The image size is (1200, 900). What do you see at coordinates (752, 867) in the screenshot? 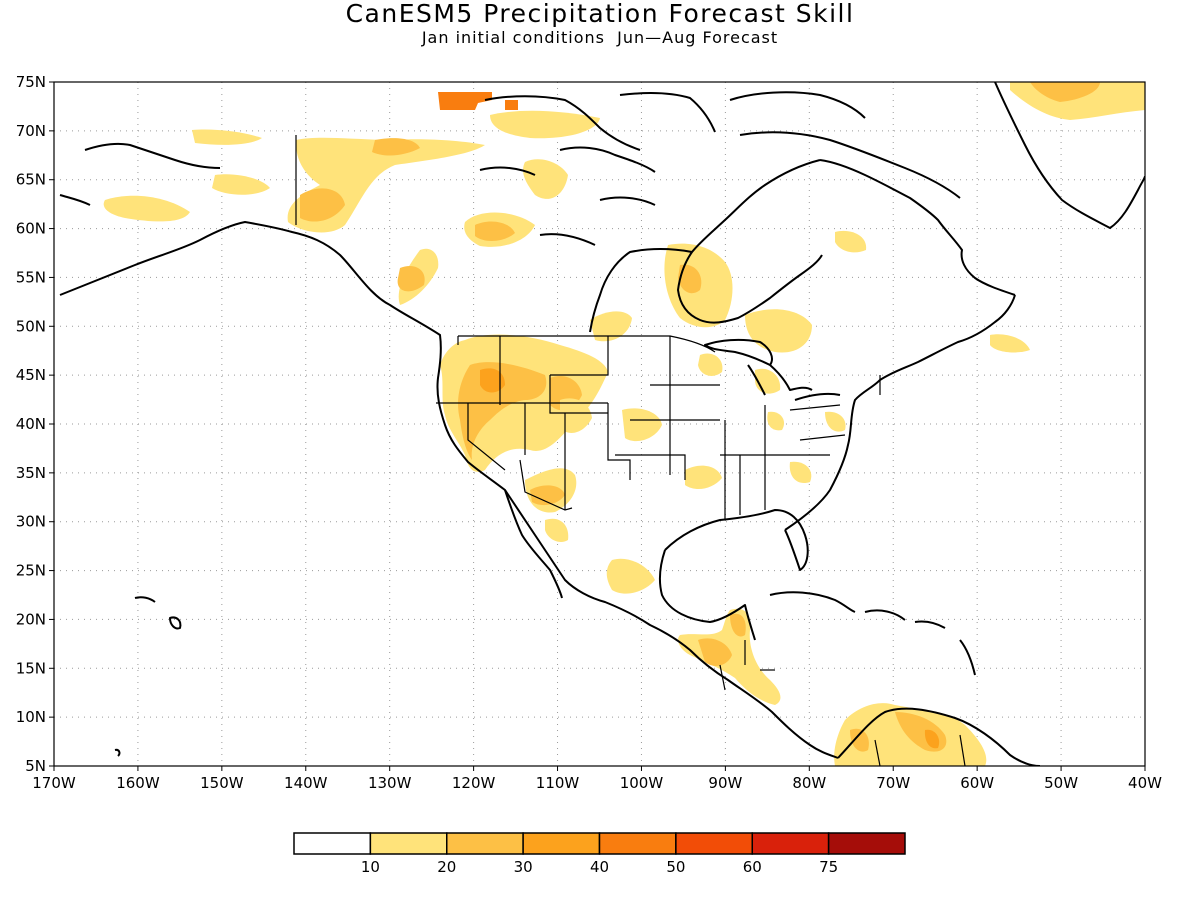
I see `legend-label: 60` at bounding box center [752, 867].